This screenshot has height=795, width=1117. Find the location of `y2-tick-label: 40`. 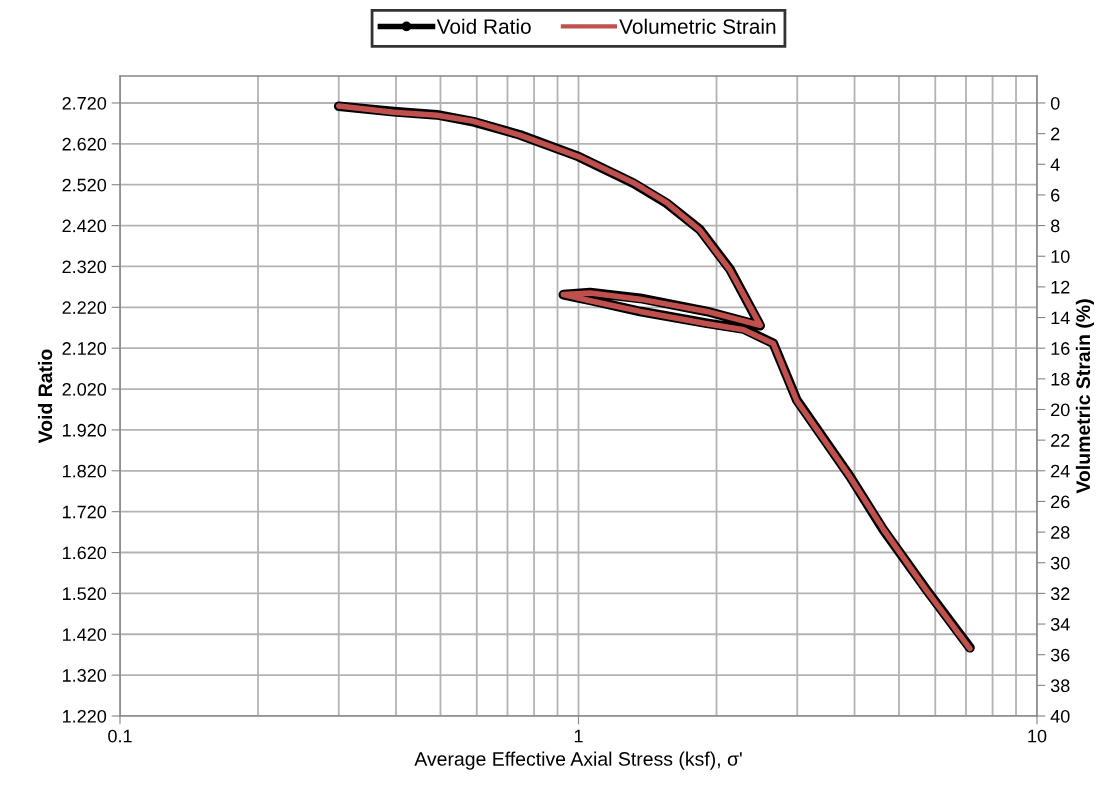

y2-tick-label: 40 is located at coordinates (1060, 716).